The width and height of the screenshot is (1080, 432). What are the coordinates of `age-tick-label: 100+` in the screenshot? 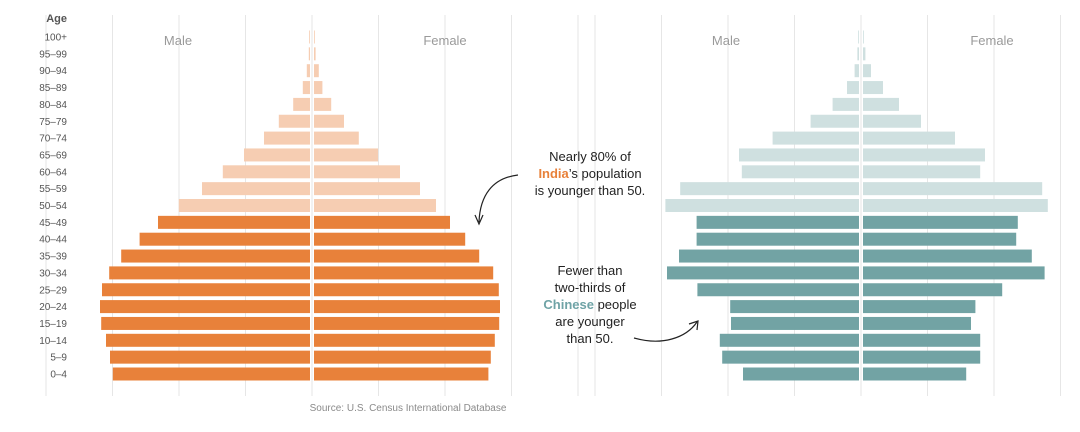 It's located at (55, 38).